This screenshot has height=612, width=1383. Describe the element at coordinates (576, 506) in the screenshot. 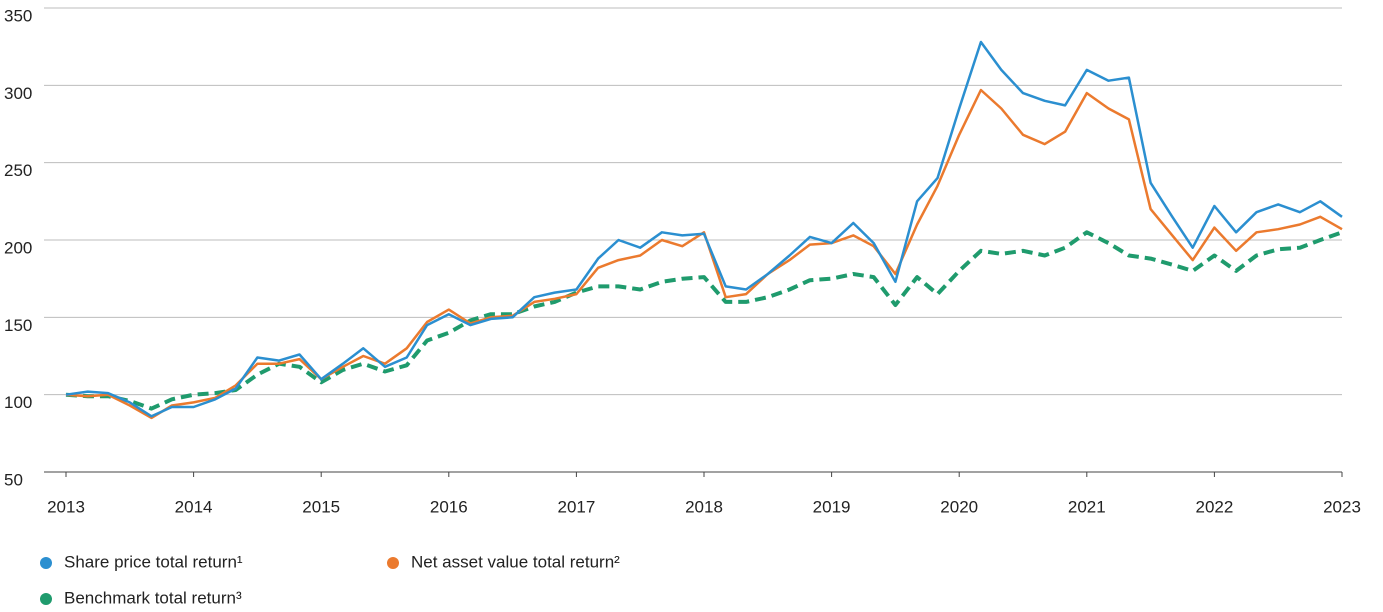

I see `x-tick-label: 2017` at that location.